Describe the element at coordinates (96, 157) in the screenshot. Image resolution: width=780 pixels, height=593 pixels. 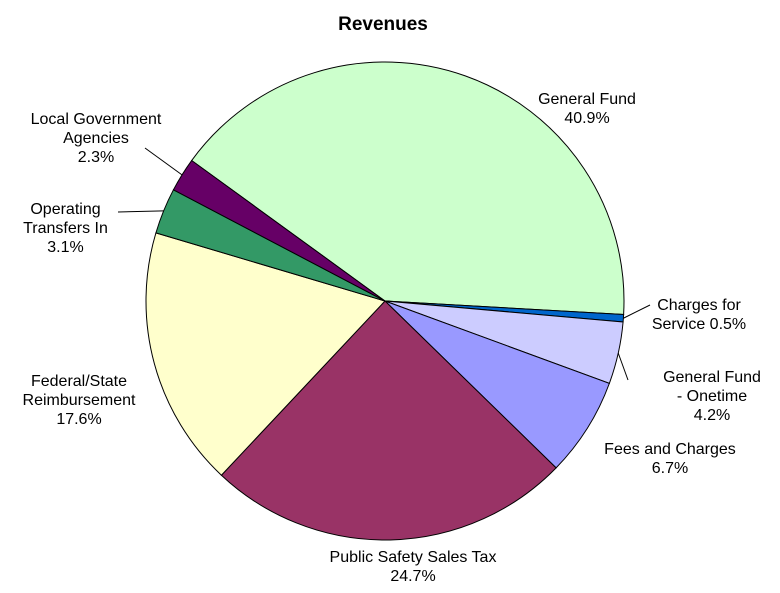
I see `value-label: 2.3%` at that location.